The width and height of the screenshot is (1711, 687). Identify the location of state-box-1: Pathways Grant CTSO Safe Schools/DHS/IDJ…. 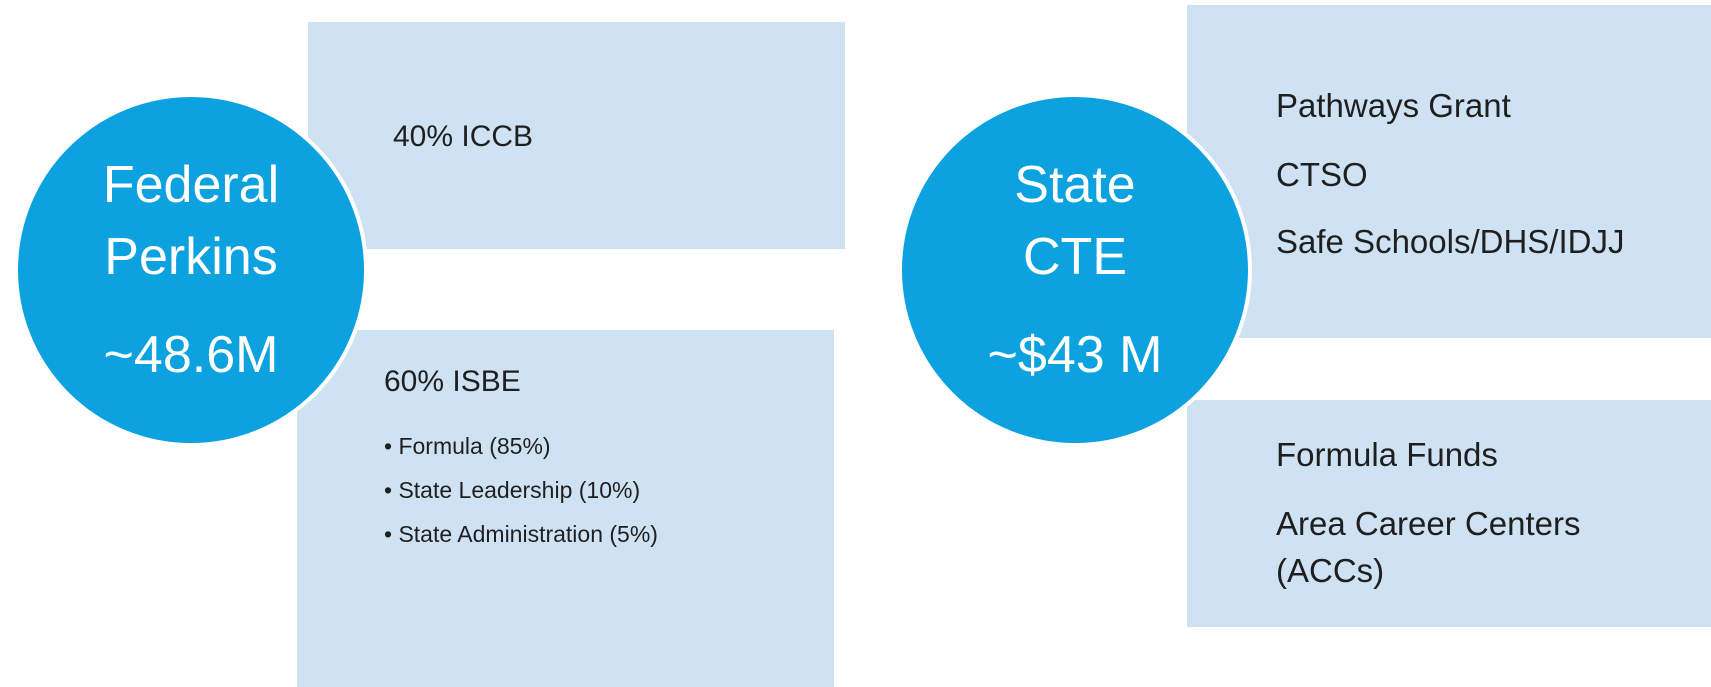
(1449, 171).